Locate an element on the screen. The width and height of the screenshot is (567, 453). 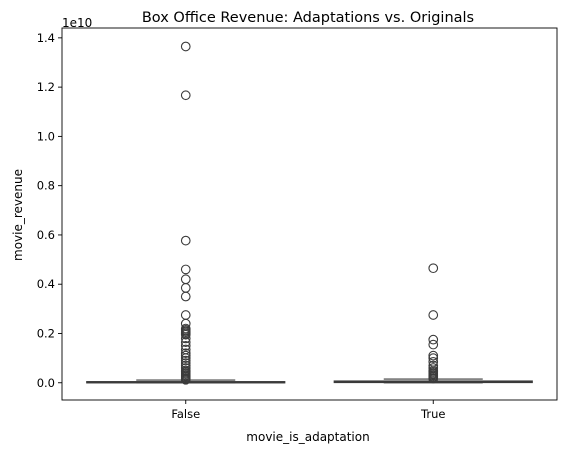
y-tick-label: 1.4 is located at coordinates (46, 38).